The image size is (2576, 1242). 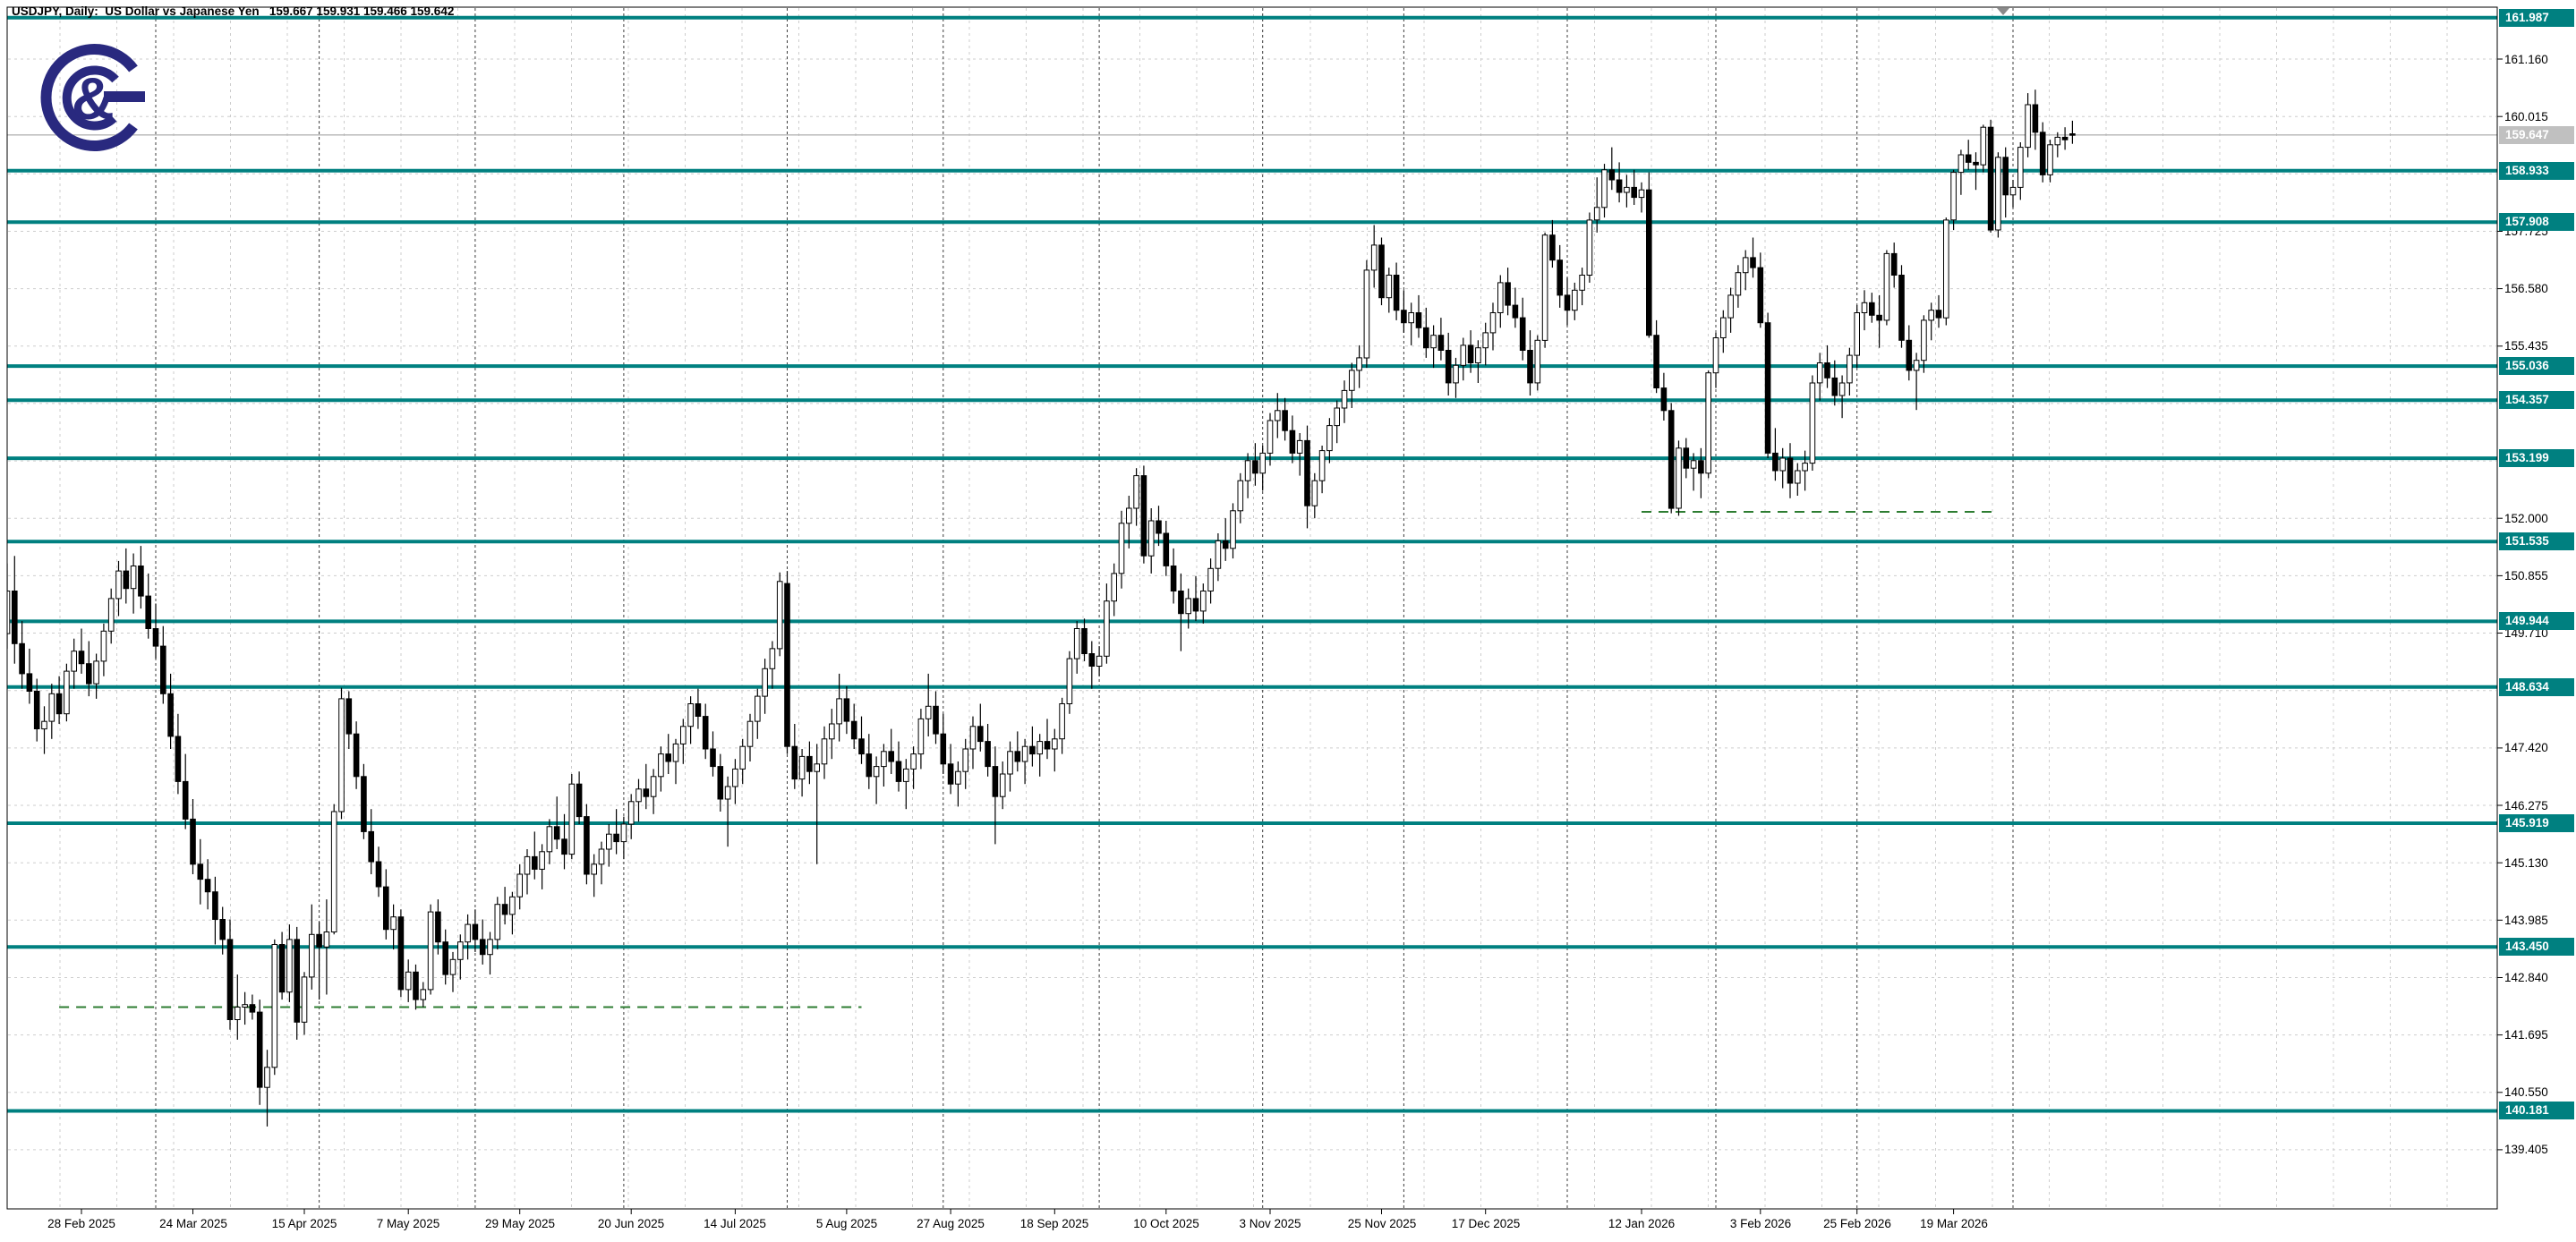 What do you see at coordinates (193, 1224) in the screenshot?
I see `date-axis-label: 24 Mar 2025` at bounding box center [193, 1224].